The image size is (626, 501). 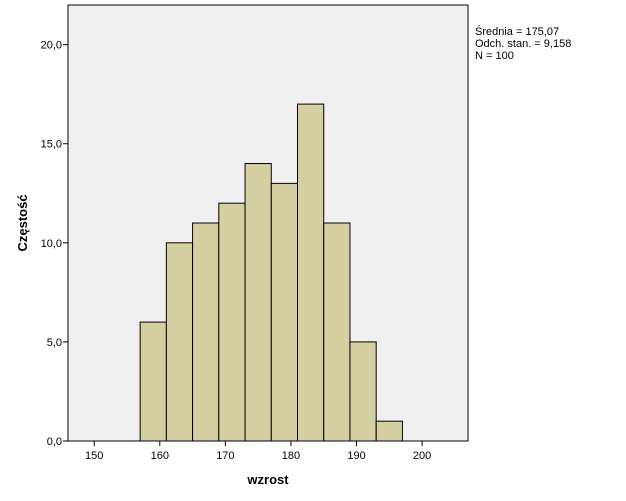 I want to click on x-tick-label: 190, so click(x=356, y=456).